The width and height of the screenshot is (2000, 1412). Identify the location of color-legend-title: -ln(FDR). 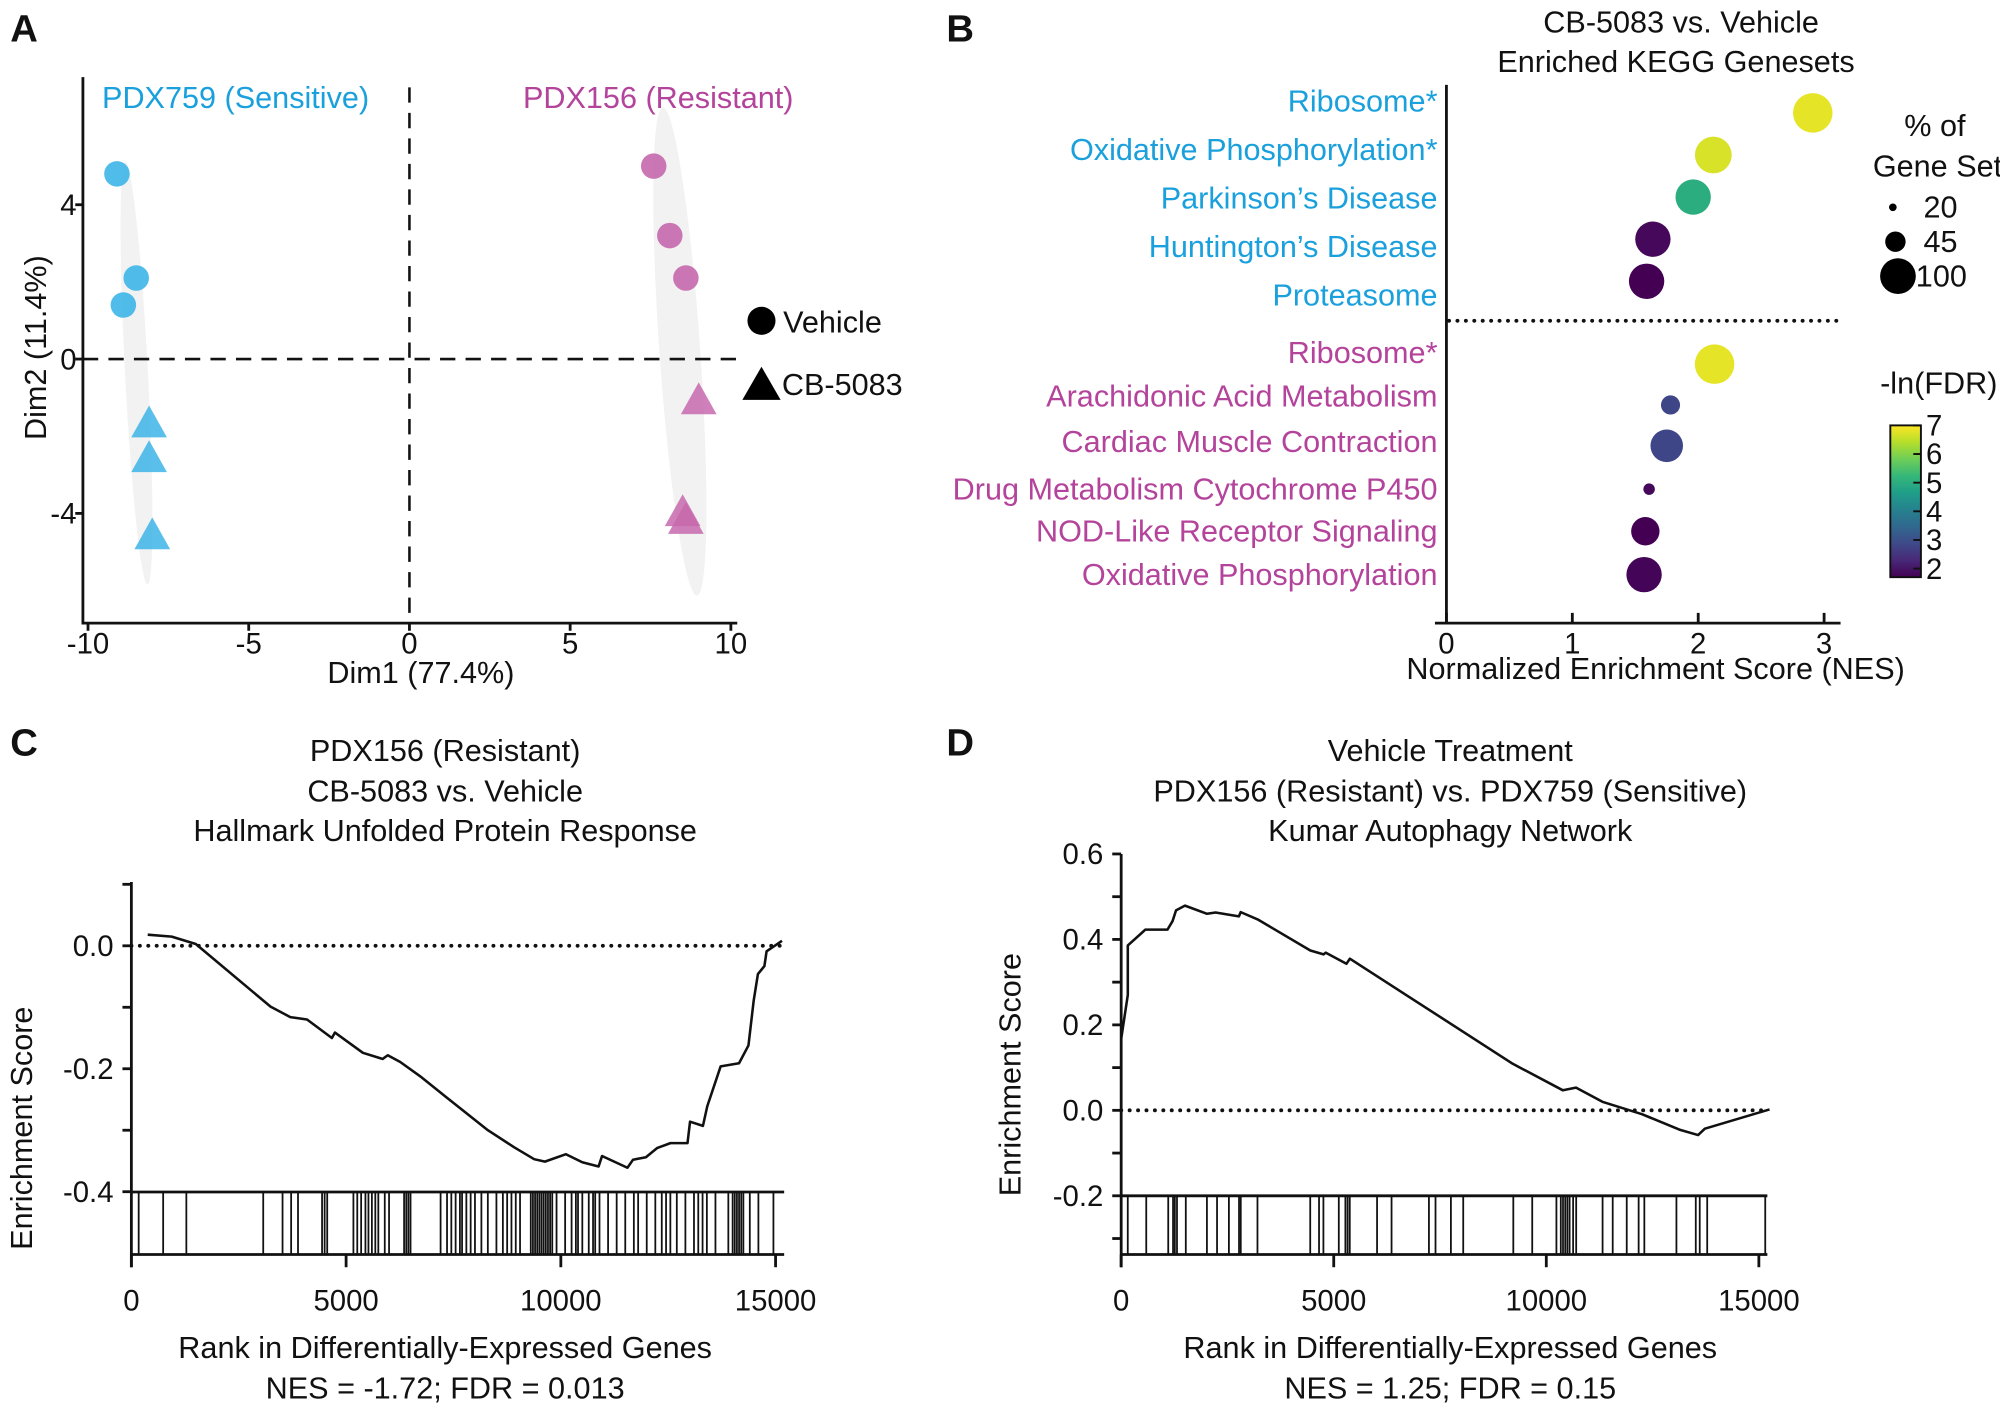
(1938, 384).